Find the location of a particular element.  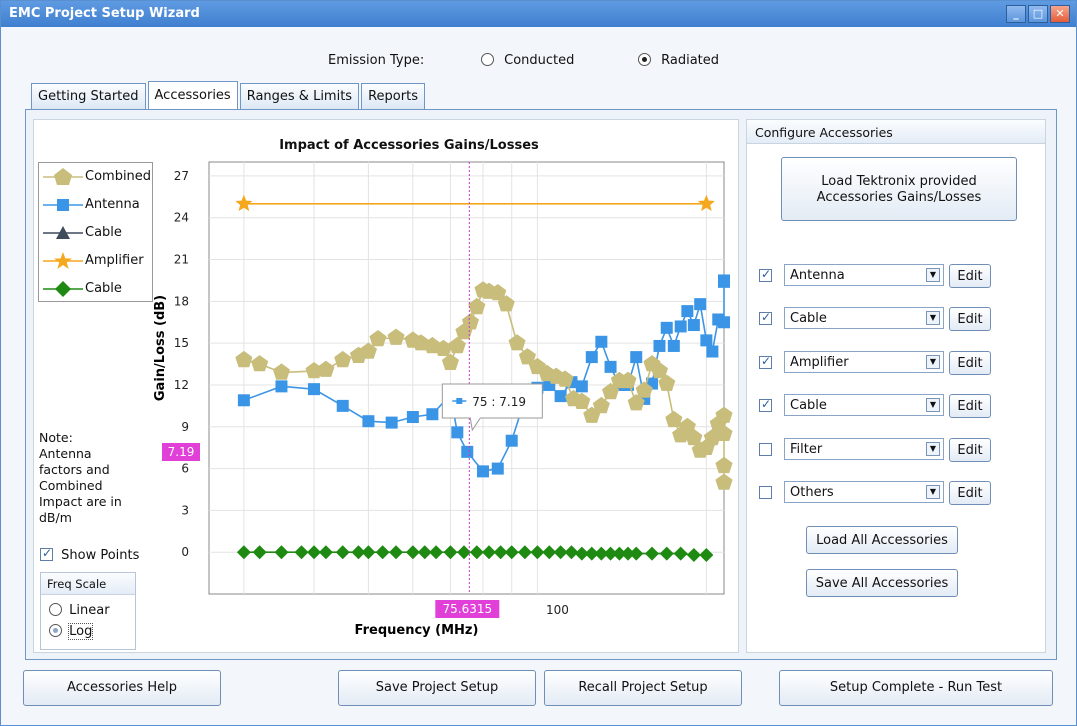

legend-label: Cable is located at coordinates (103, 232).